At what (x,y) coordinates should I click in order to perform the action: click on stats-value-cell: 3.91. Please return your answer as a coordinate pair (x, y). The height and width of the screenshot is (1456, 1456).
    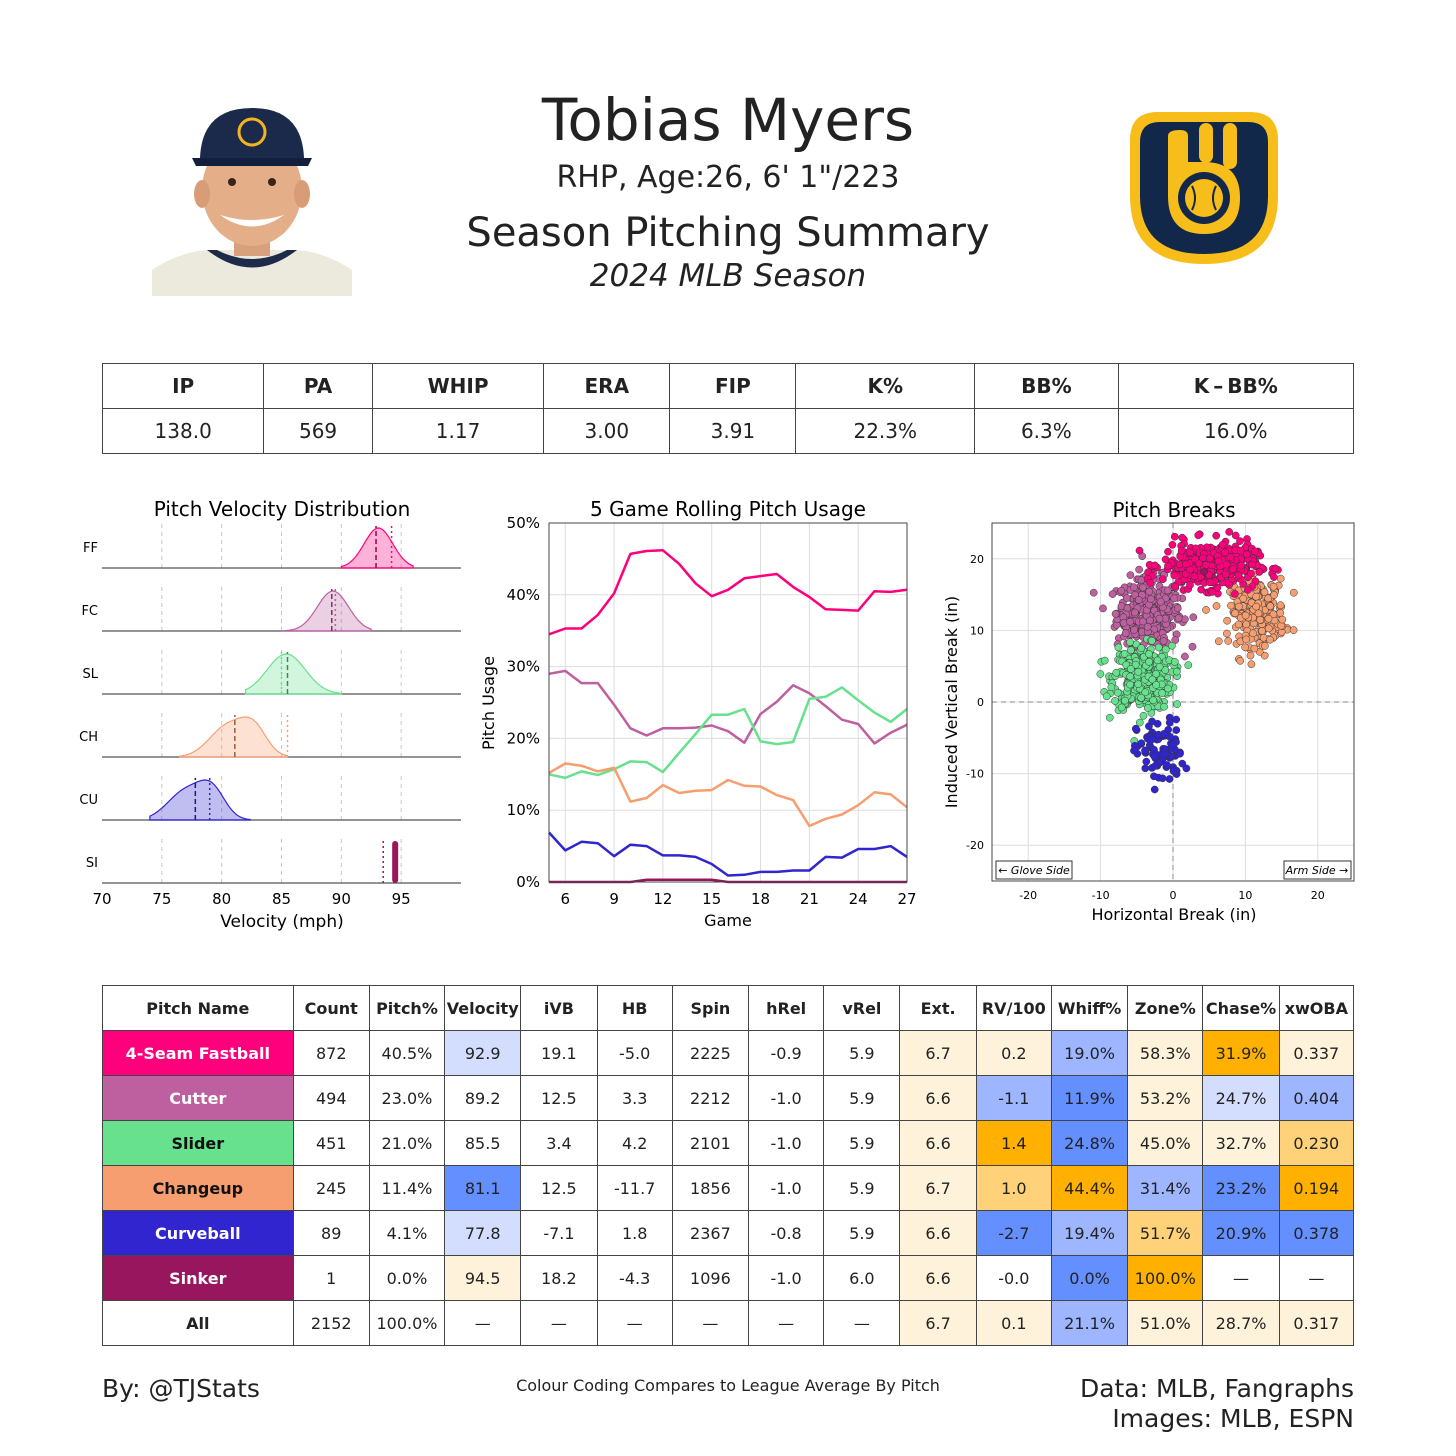
    Looking at the image, I should click on (733, 431).